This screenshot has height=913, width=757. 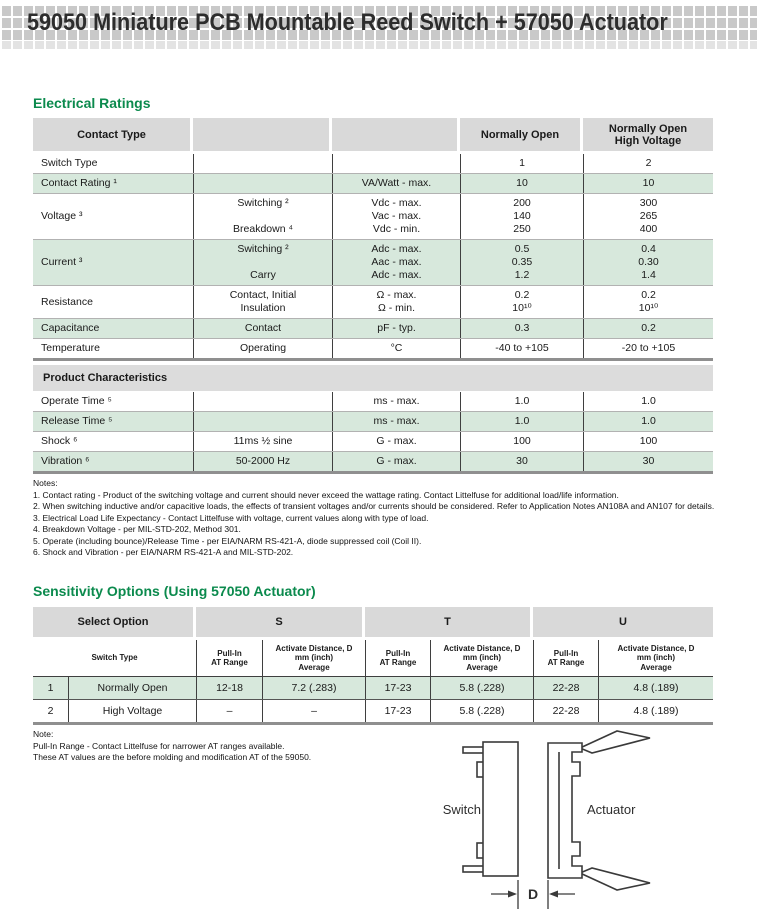 What do you see at coordinates (396, 328) in the screenshot?
I see `cell-text: pF - typ.` at bounding box center [396, 328].